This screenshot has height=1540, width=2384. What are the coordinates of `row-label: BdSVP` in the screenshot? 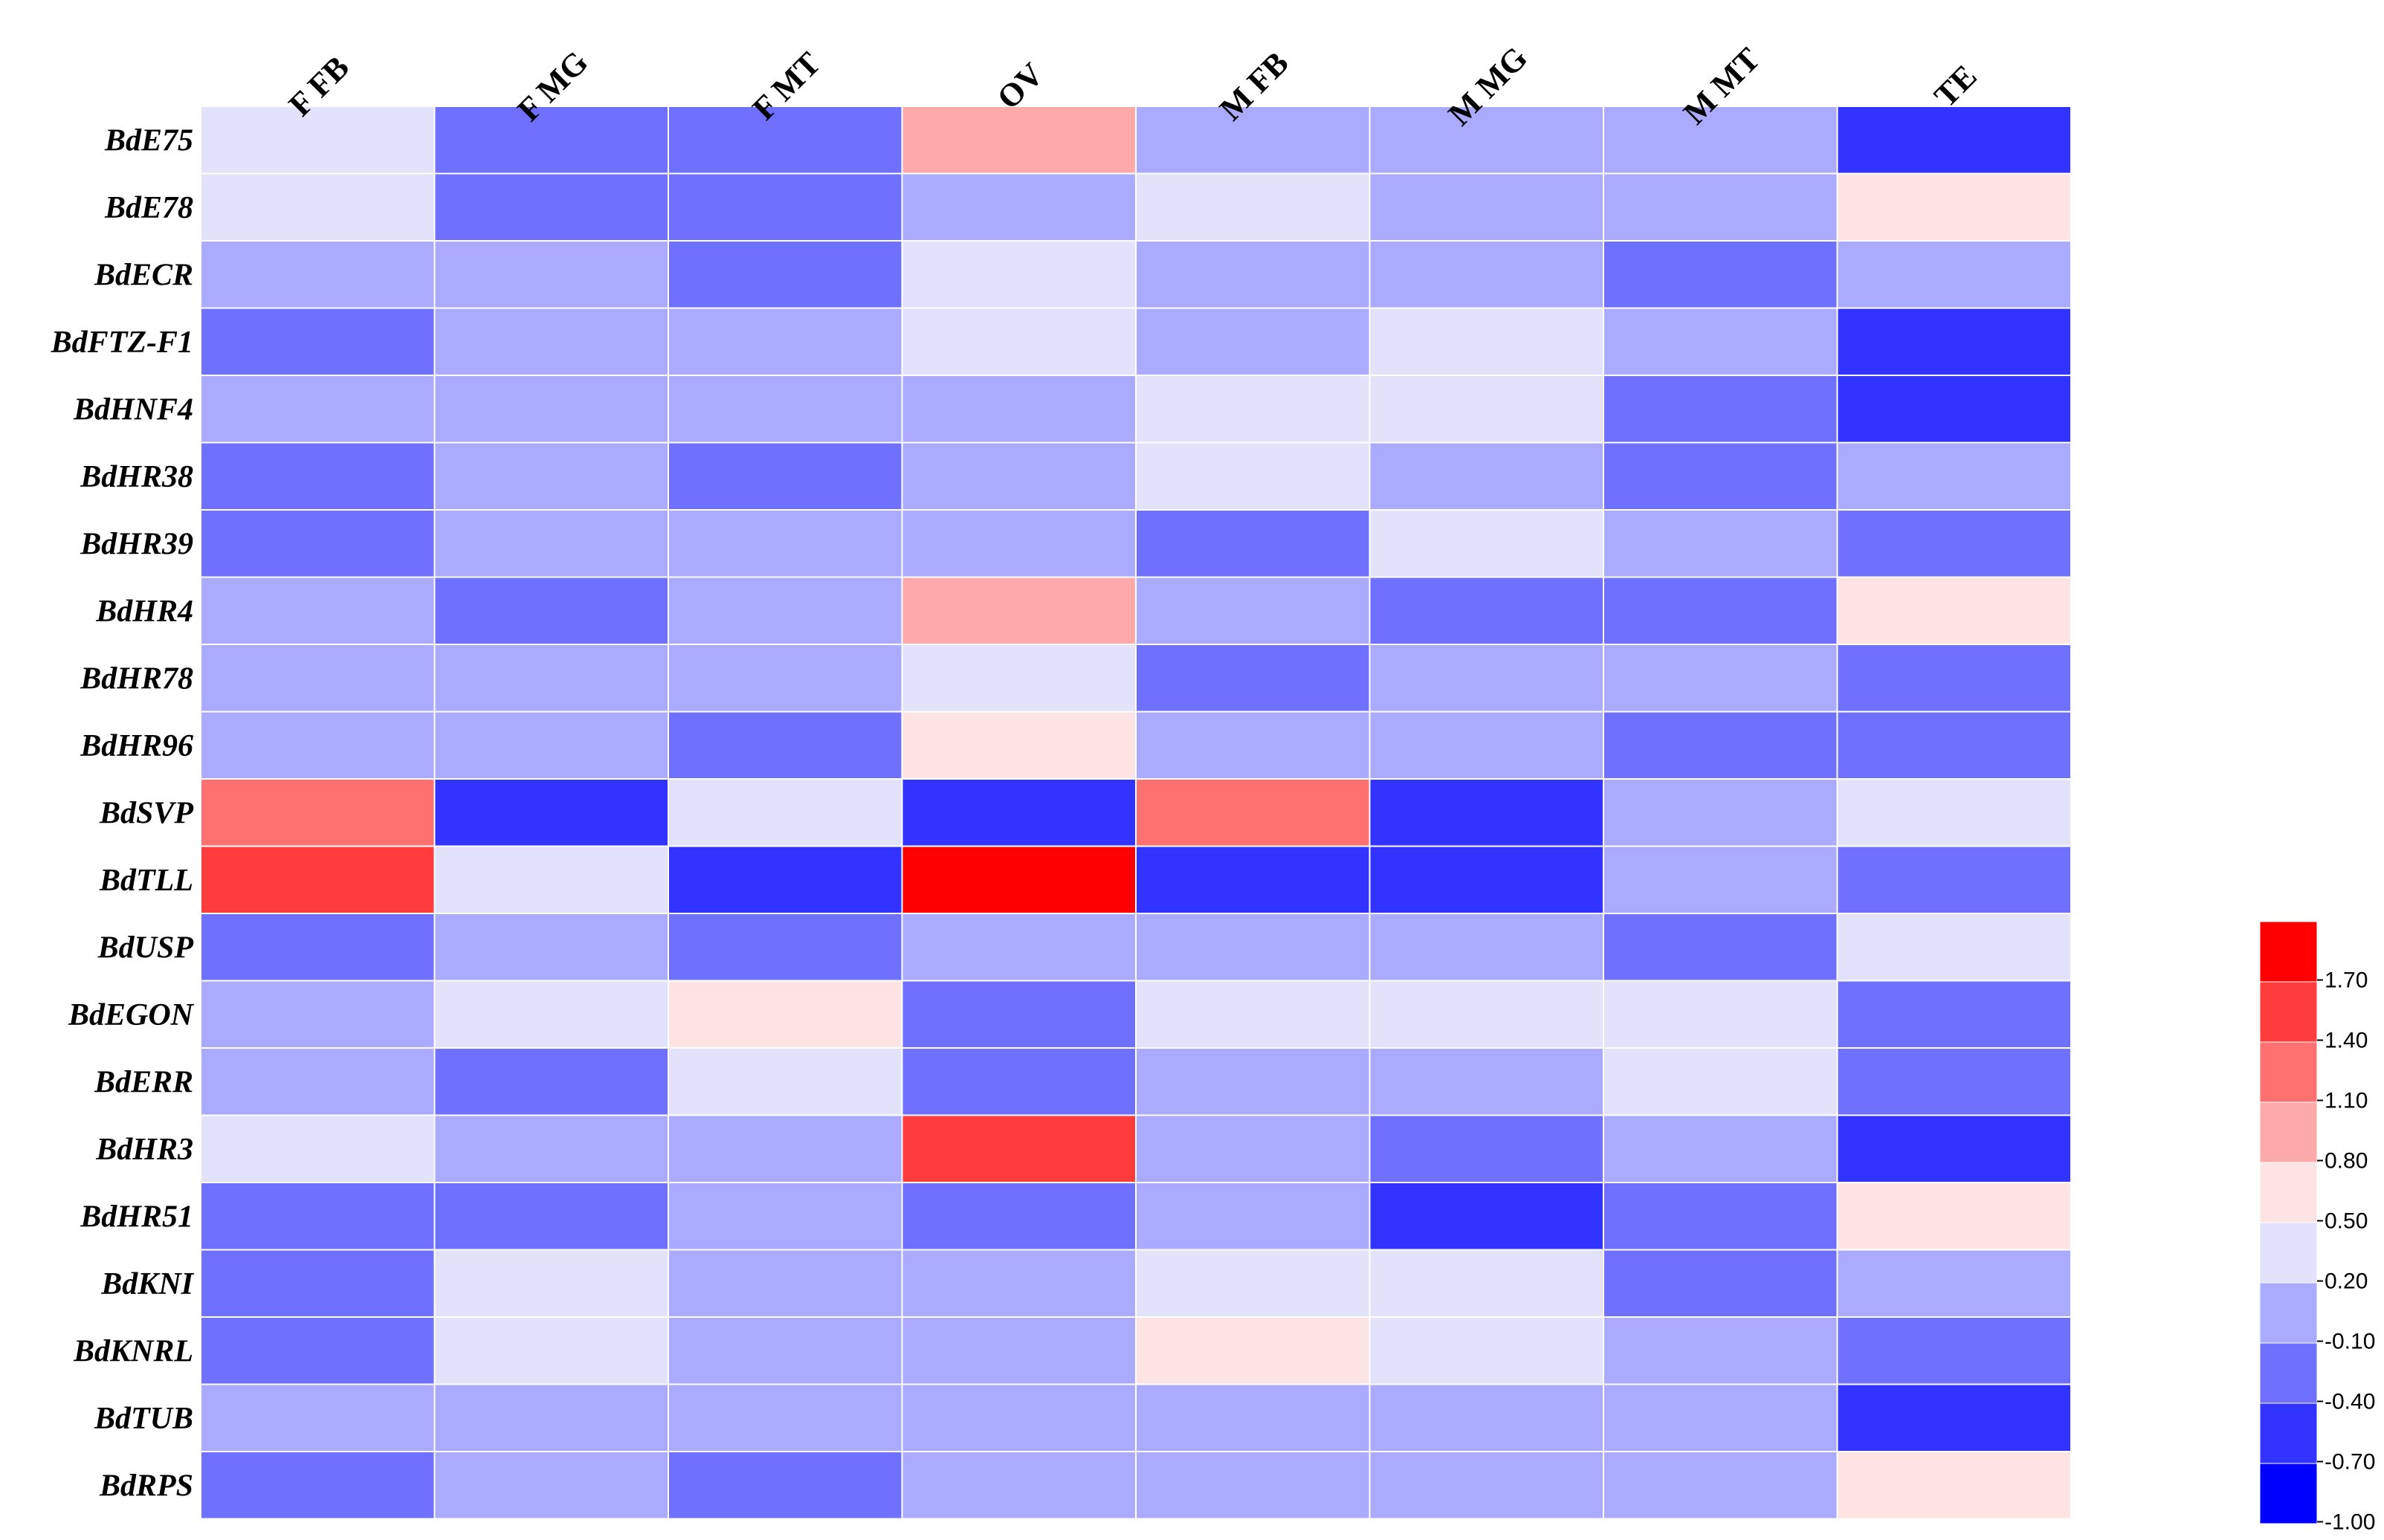 It's located at (146, 813).